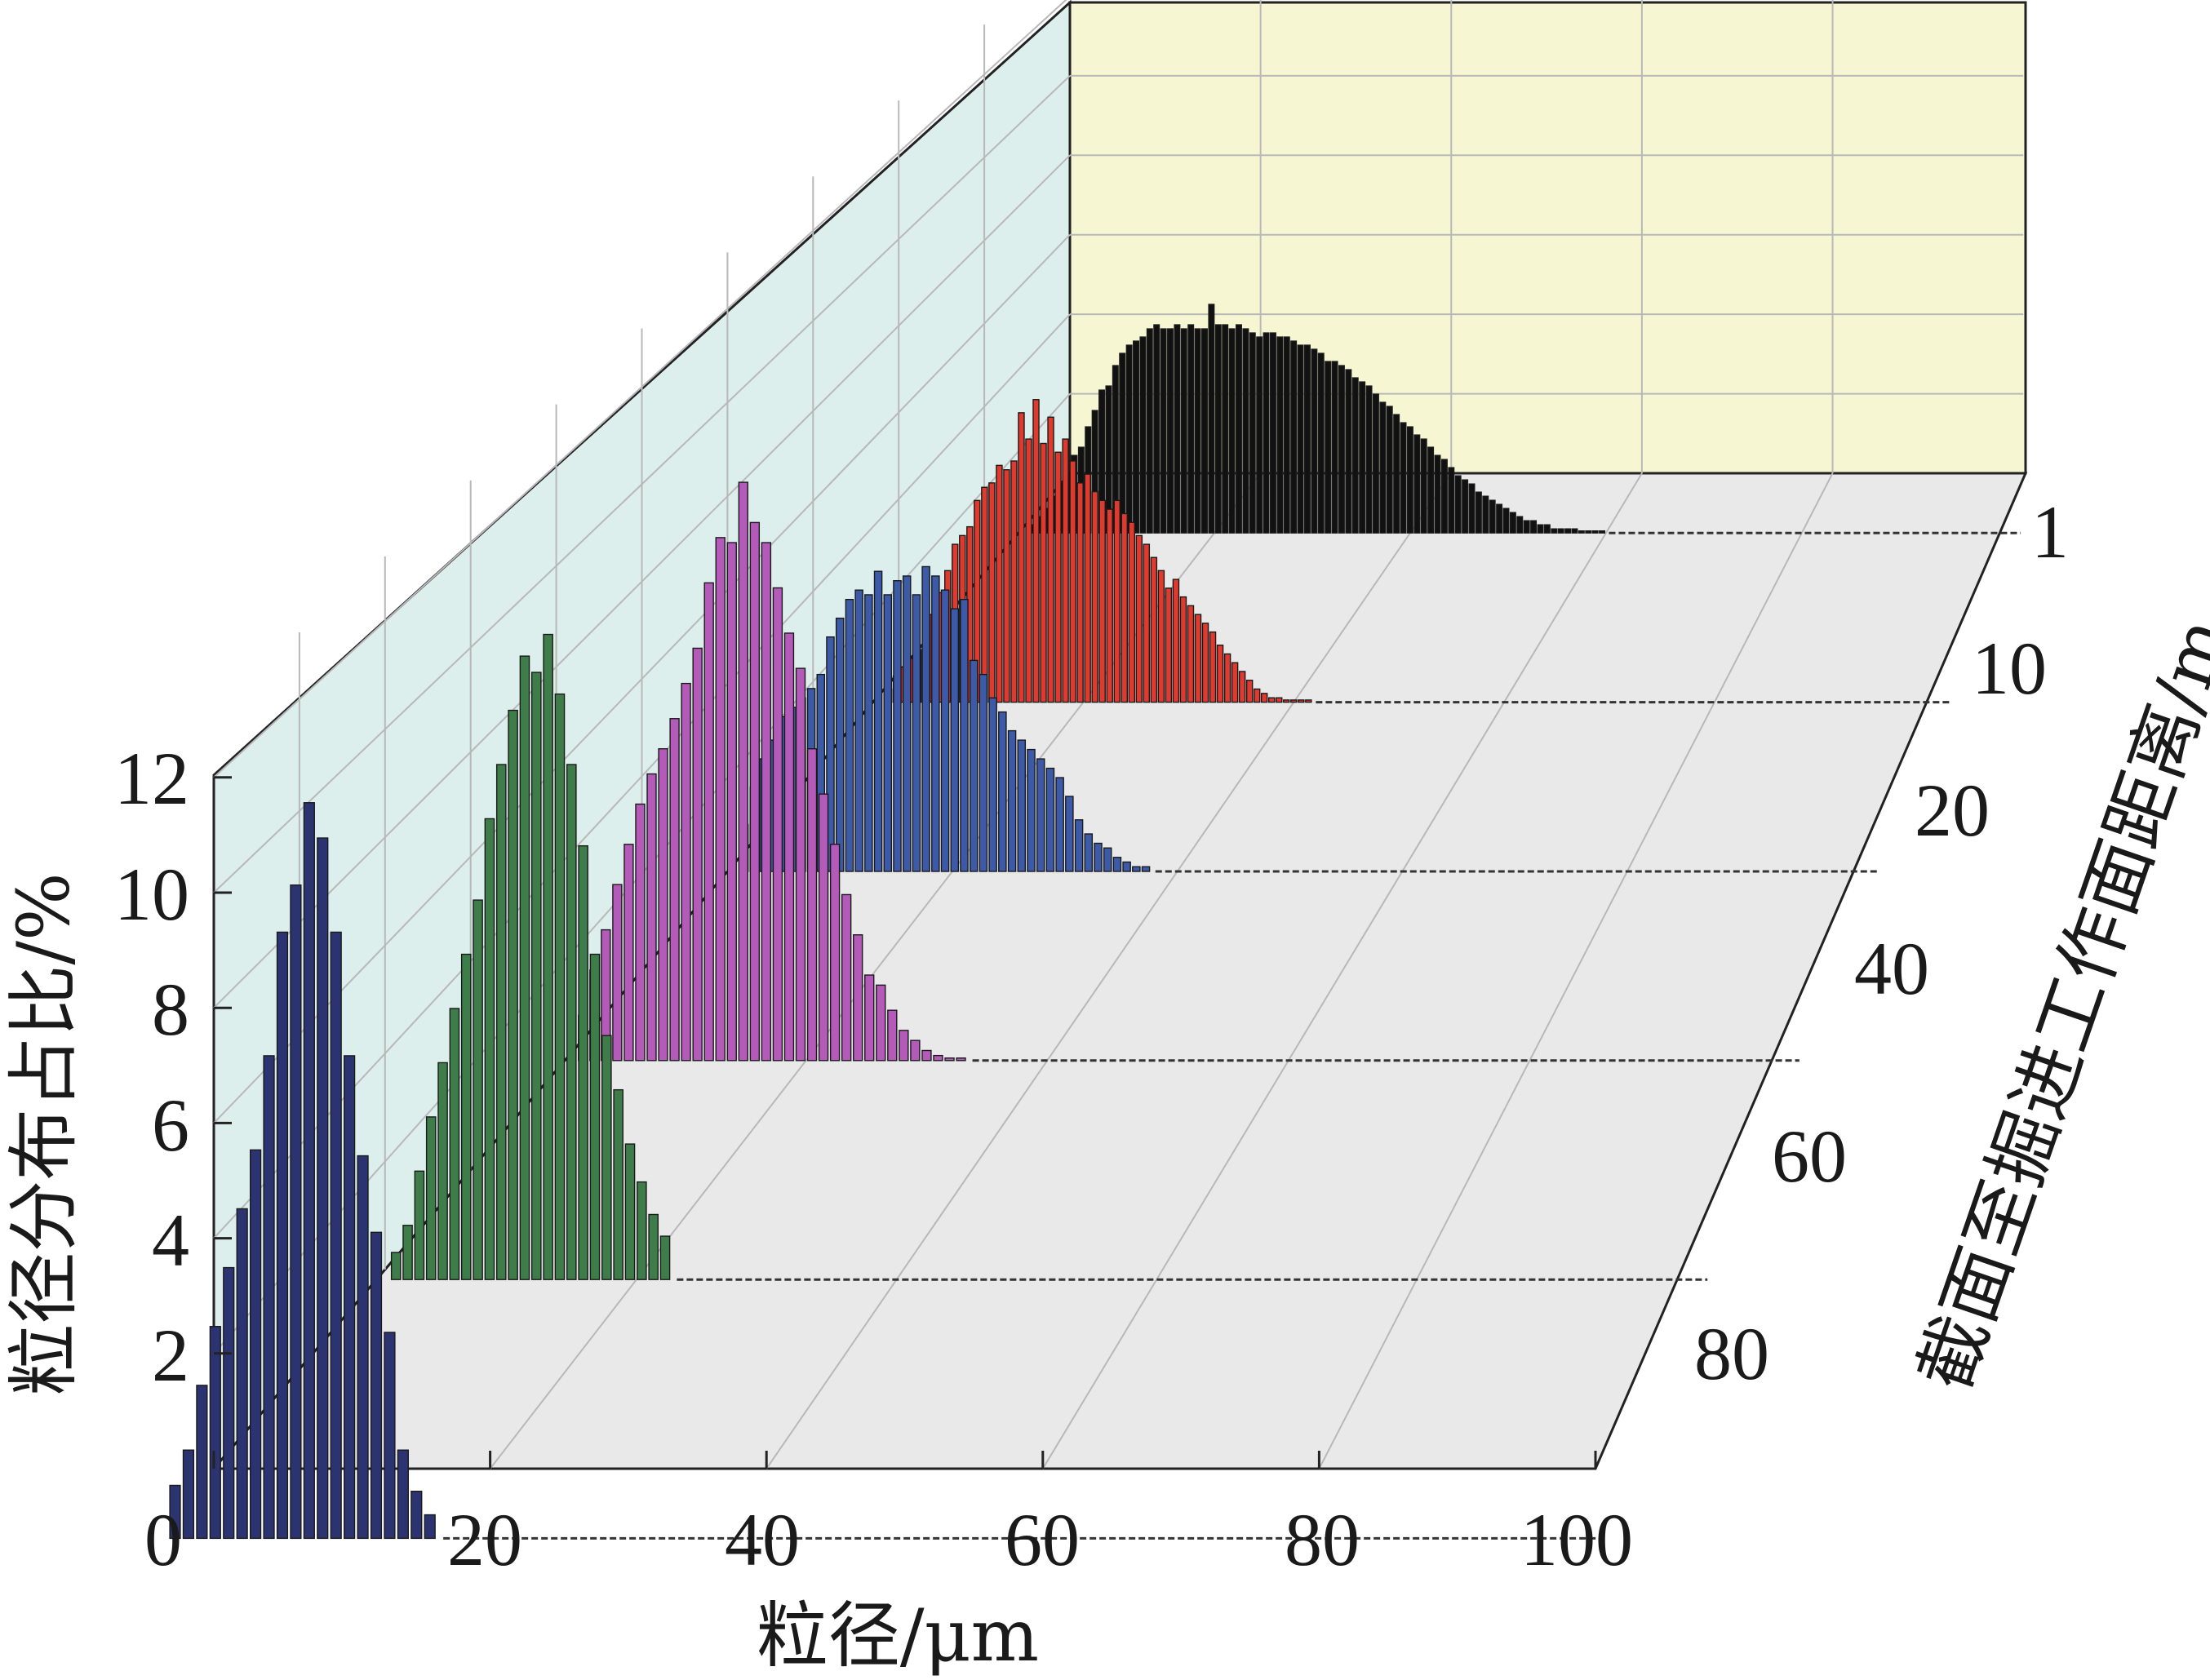 The width and height of the screenshot is (2210, 1680). What do you see at coordinates (1952, 810) in the screenshot?
I see `z-tick-label: 20` at bounding box center [1952, 810].